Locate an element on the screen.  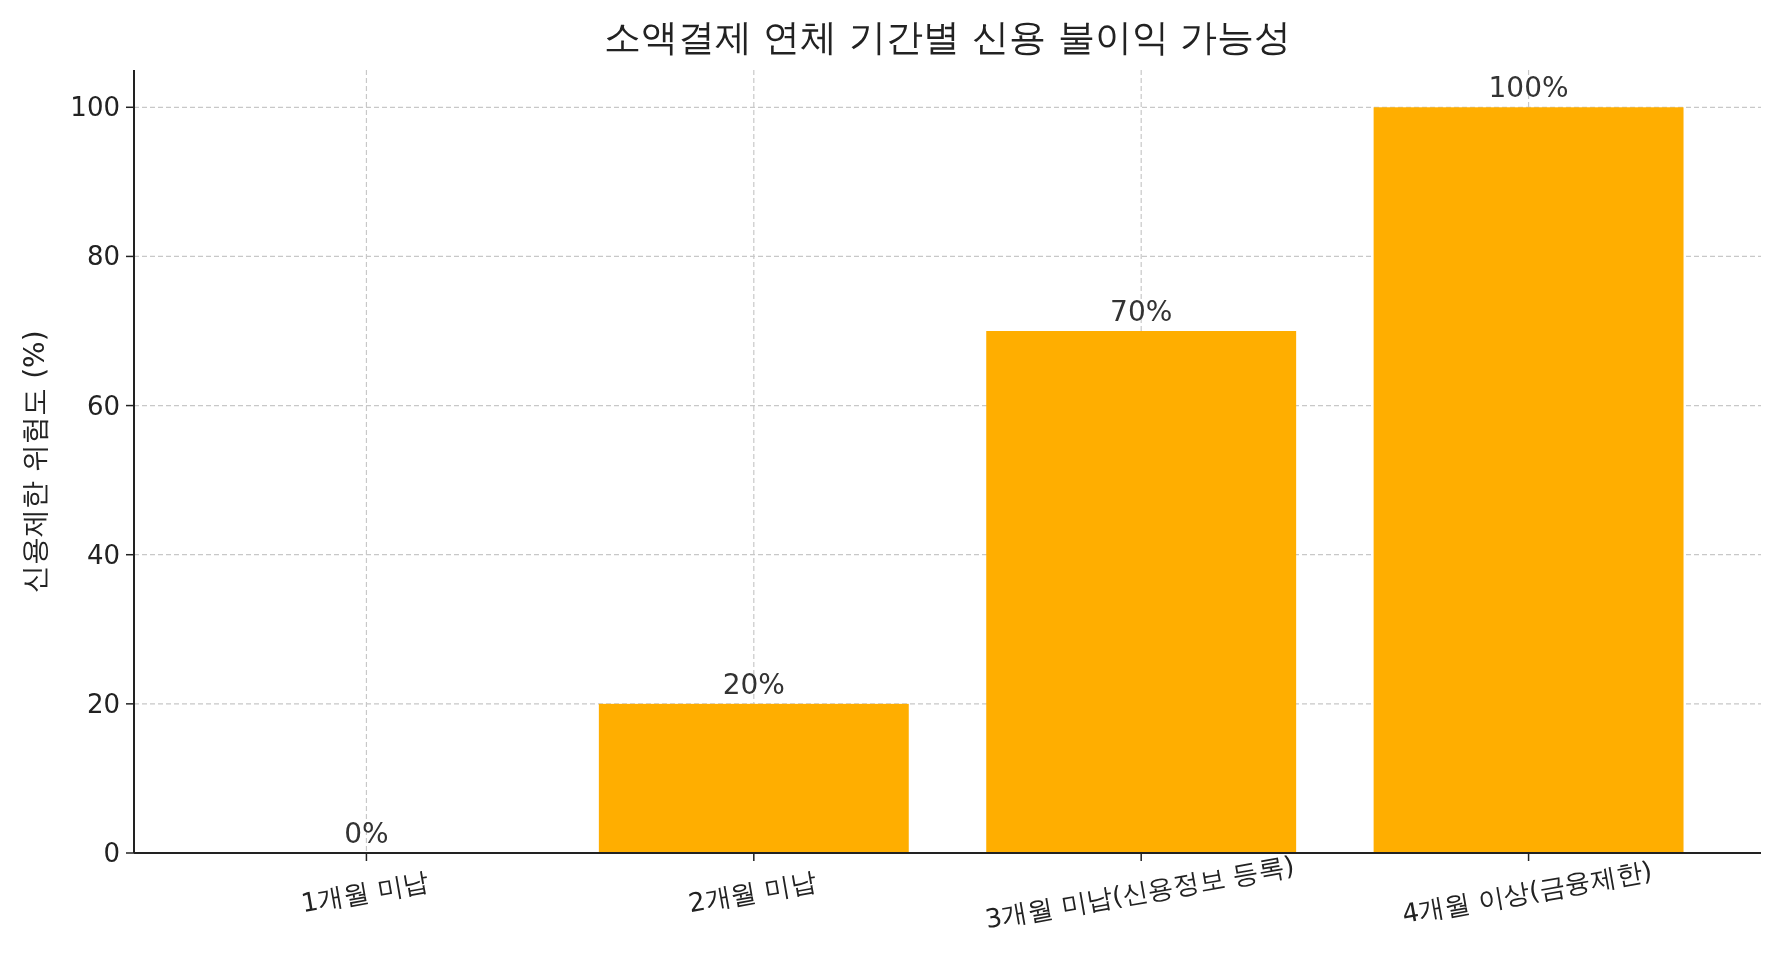
data-label: 0% is located at coordinates (366, 833).